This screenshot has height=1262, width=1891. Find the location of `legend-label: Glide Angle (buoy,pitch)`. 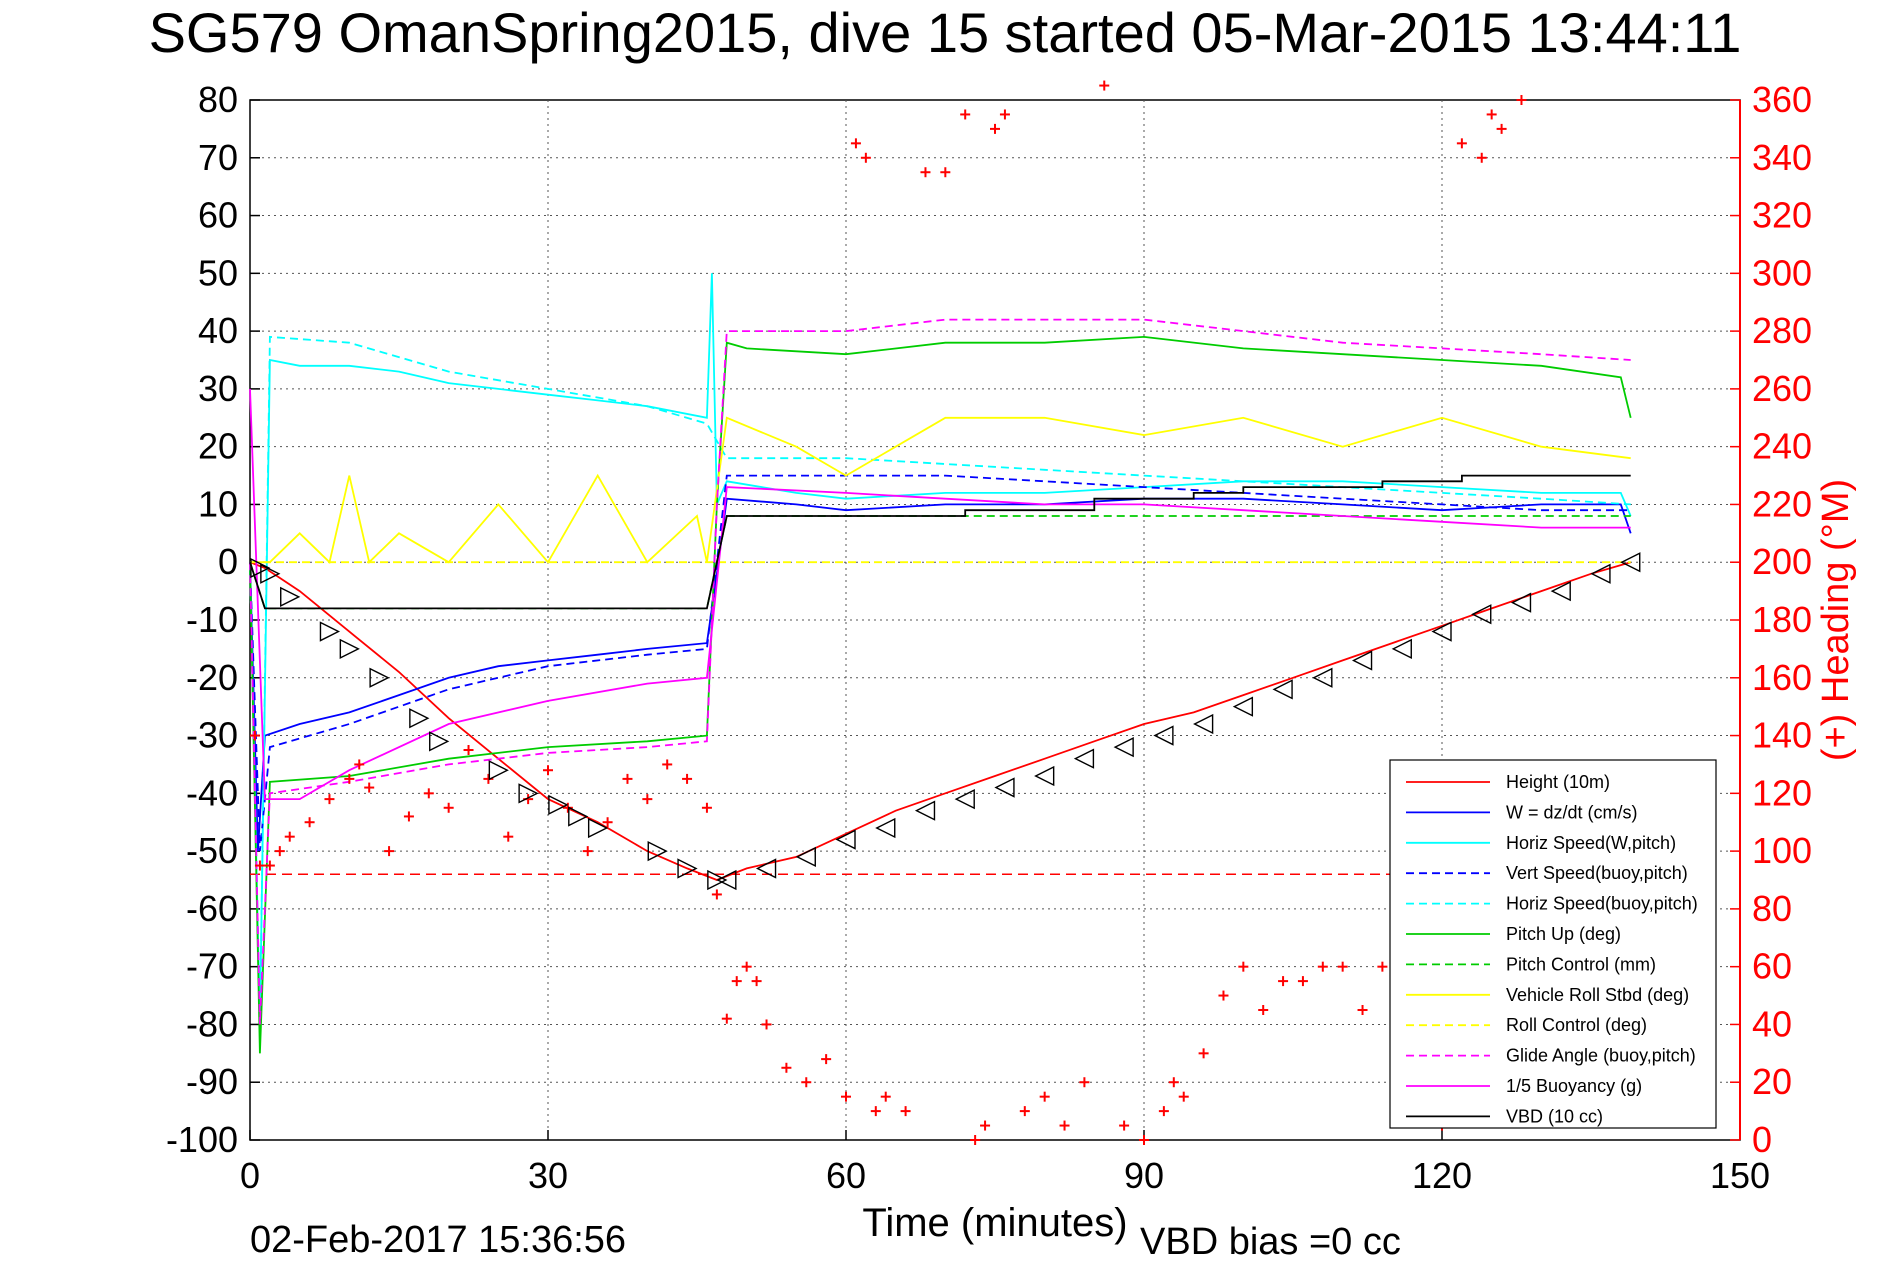

legend-label: Glide Angle (buoy,pitch) is located at coordinates (1601, 1056).